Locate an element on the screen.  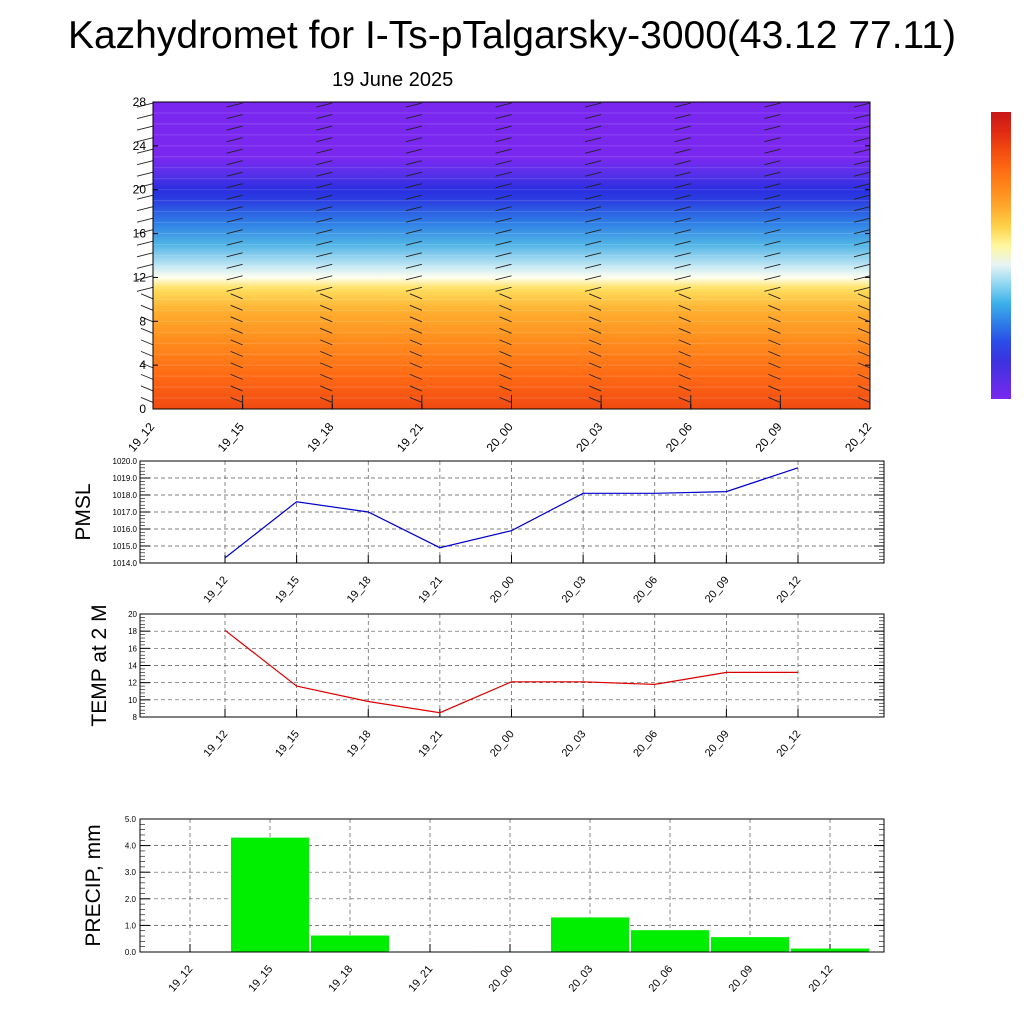
y-tick-label: 1017.0 is located at coordinates (125, 512).